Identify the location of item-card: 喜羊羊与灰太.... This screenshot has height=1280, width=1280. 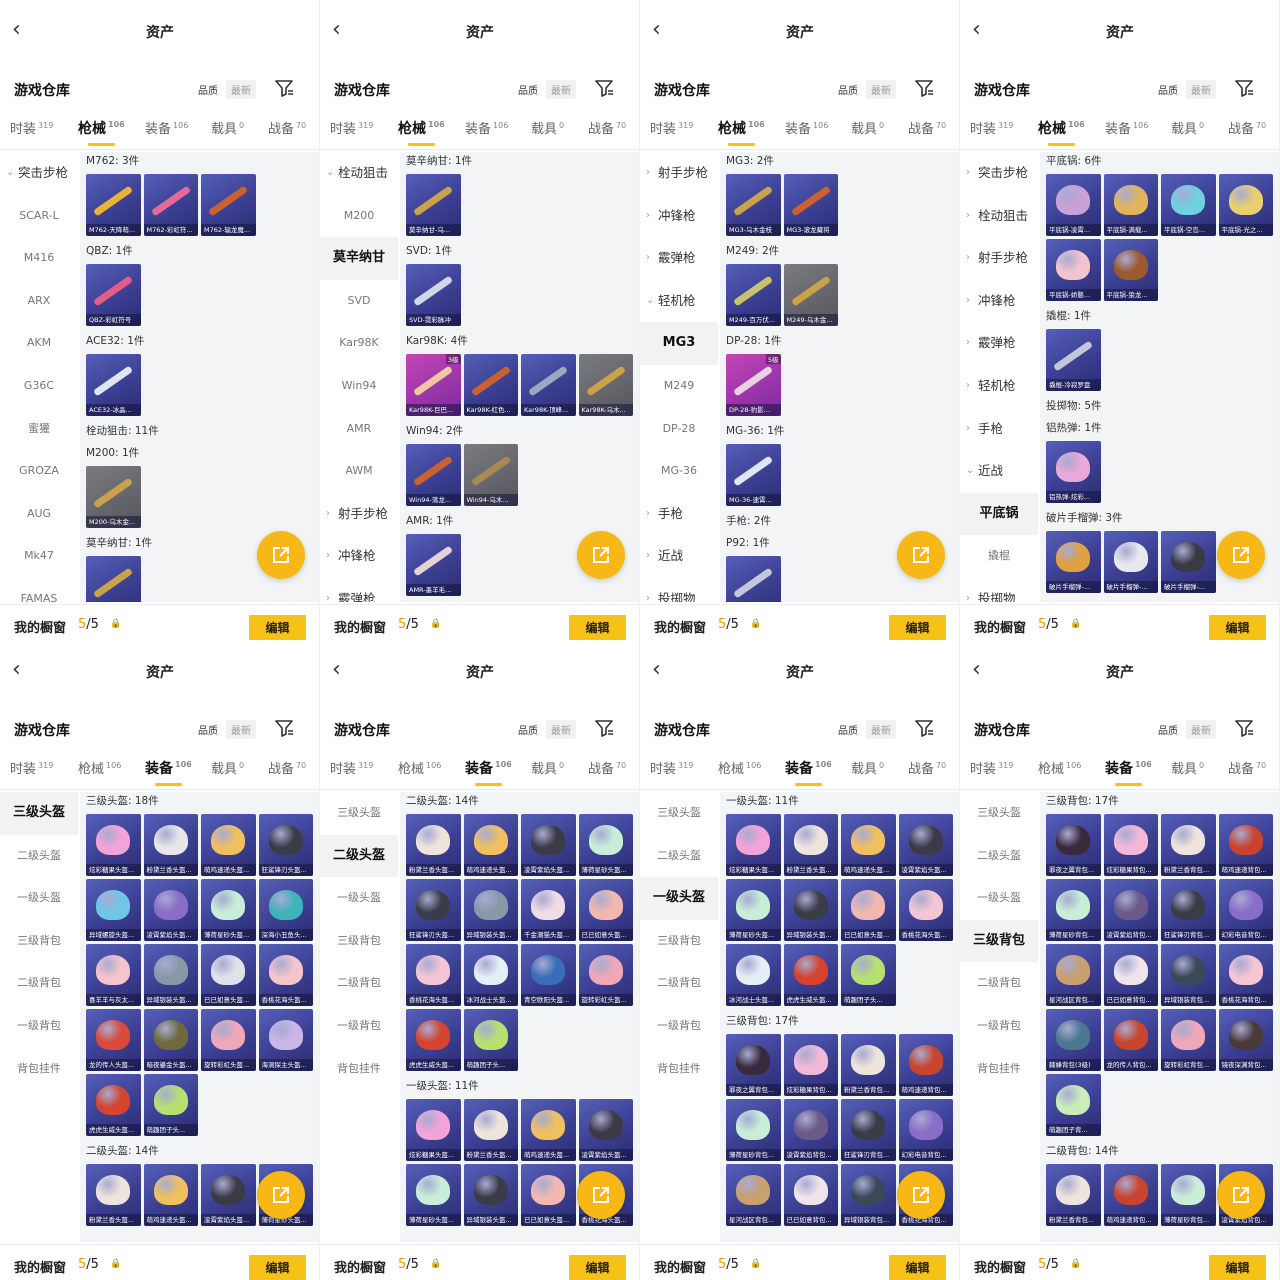
(113, 975).